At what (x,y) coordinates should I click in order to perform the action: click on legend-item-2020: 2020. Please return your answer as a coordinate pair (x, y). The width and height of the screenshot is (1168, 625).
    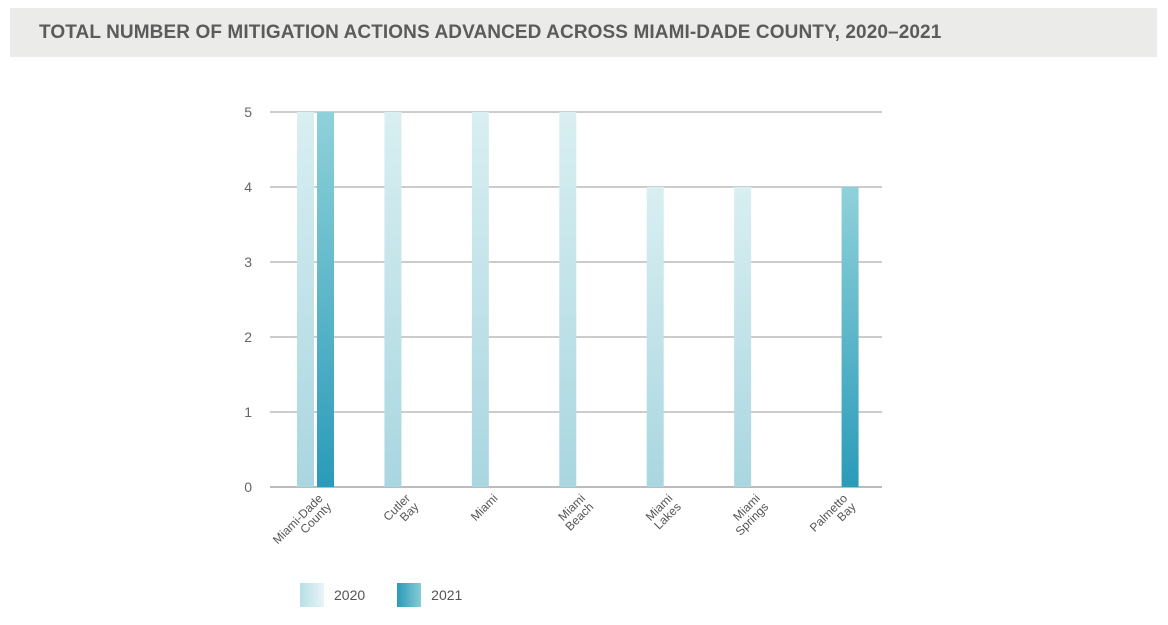
    Looking at the image, I should click on (332, 595).